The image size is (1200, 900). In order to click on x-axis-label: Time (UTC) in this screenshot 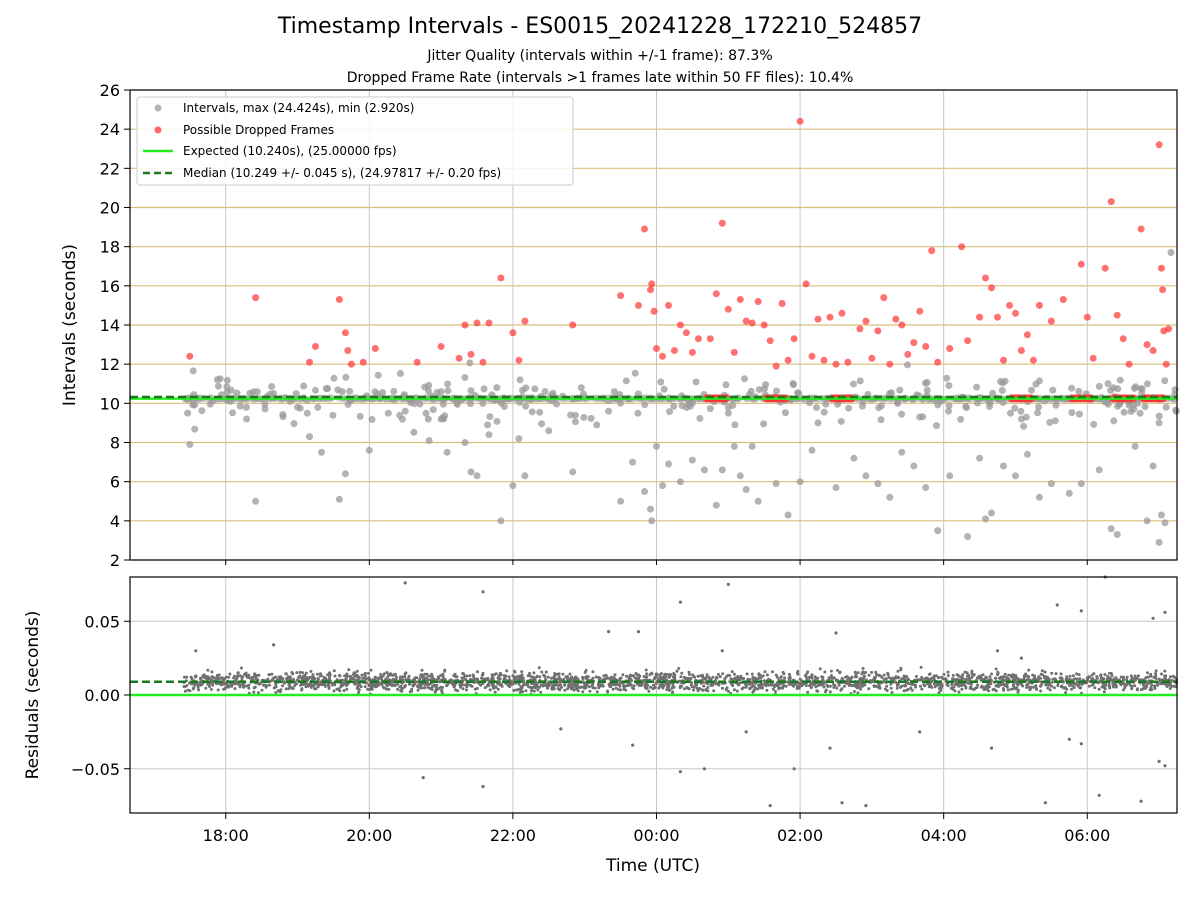, I will do `click(652, 866)`.